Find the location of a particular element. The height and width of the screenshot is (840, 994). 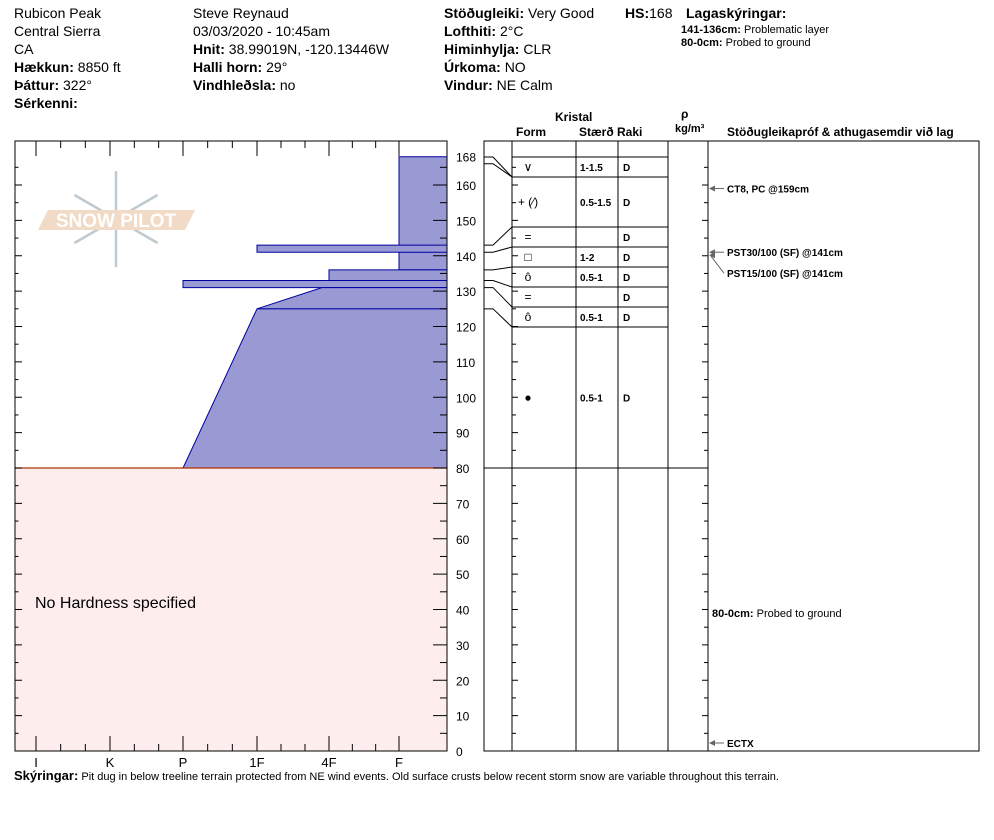

depth-label: 80 is located at coordinates (463, 469).